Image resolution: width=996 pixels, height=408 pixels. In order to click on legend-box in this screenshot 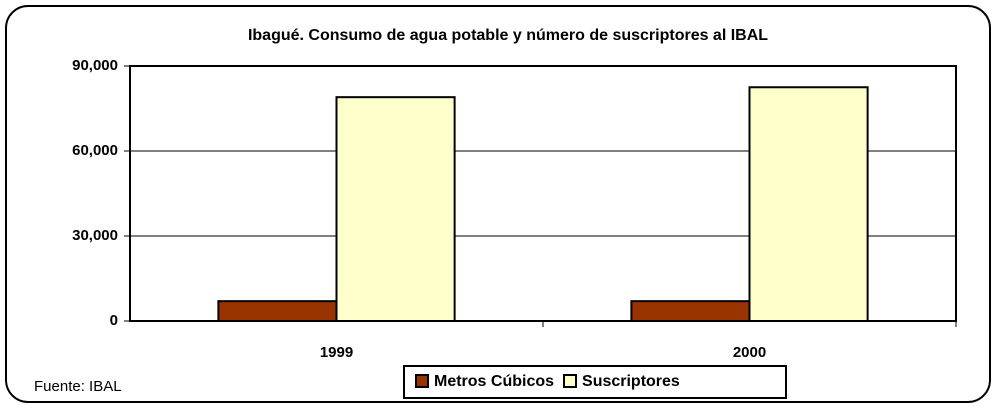, I will do `click(595, 382)`.